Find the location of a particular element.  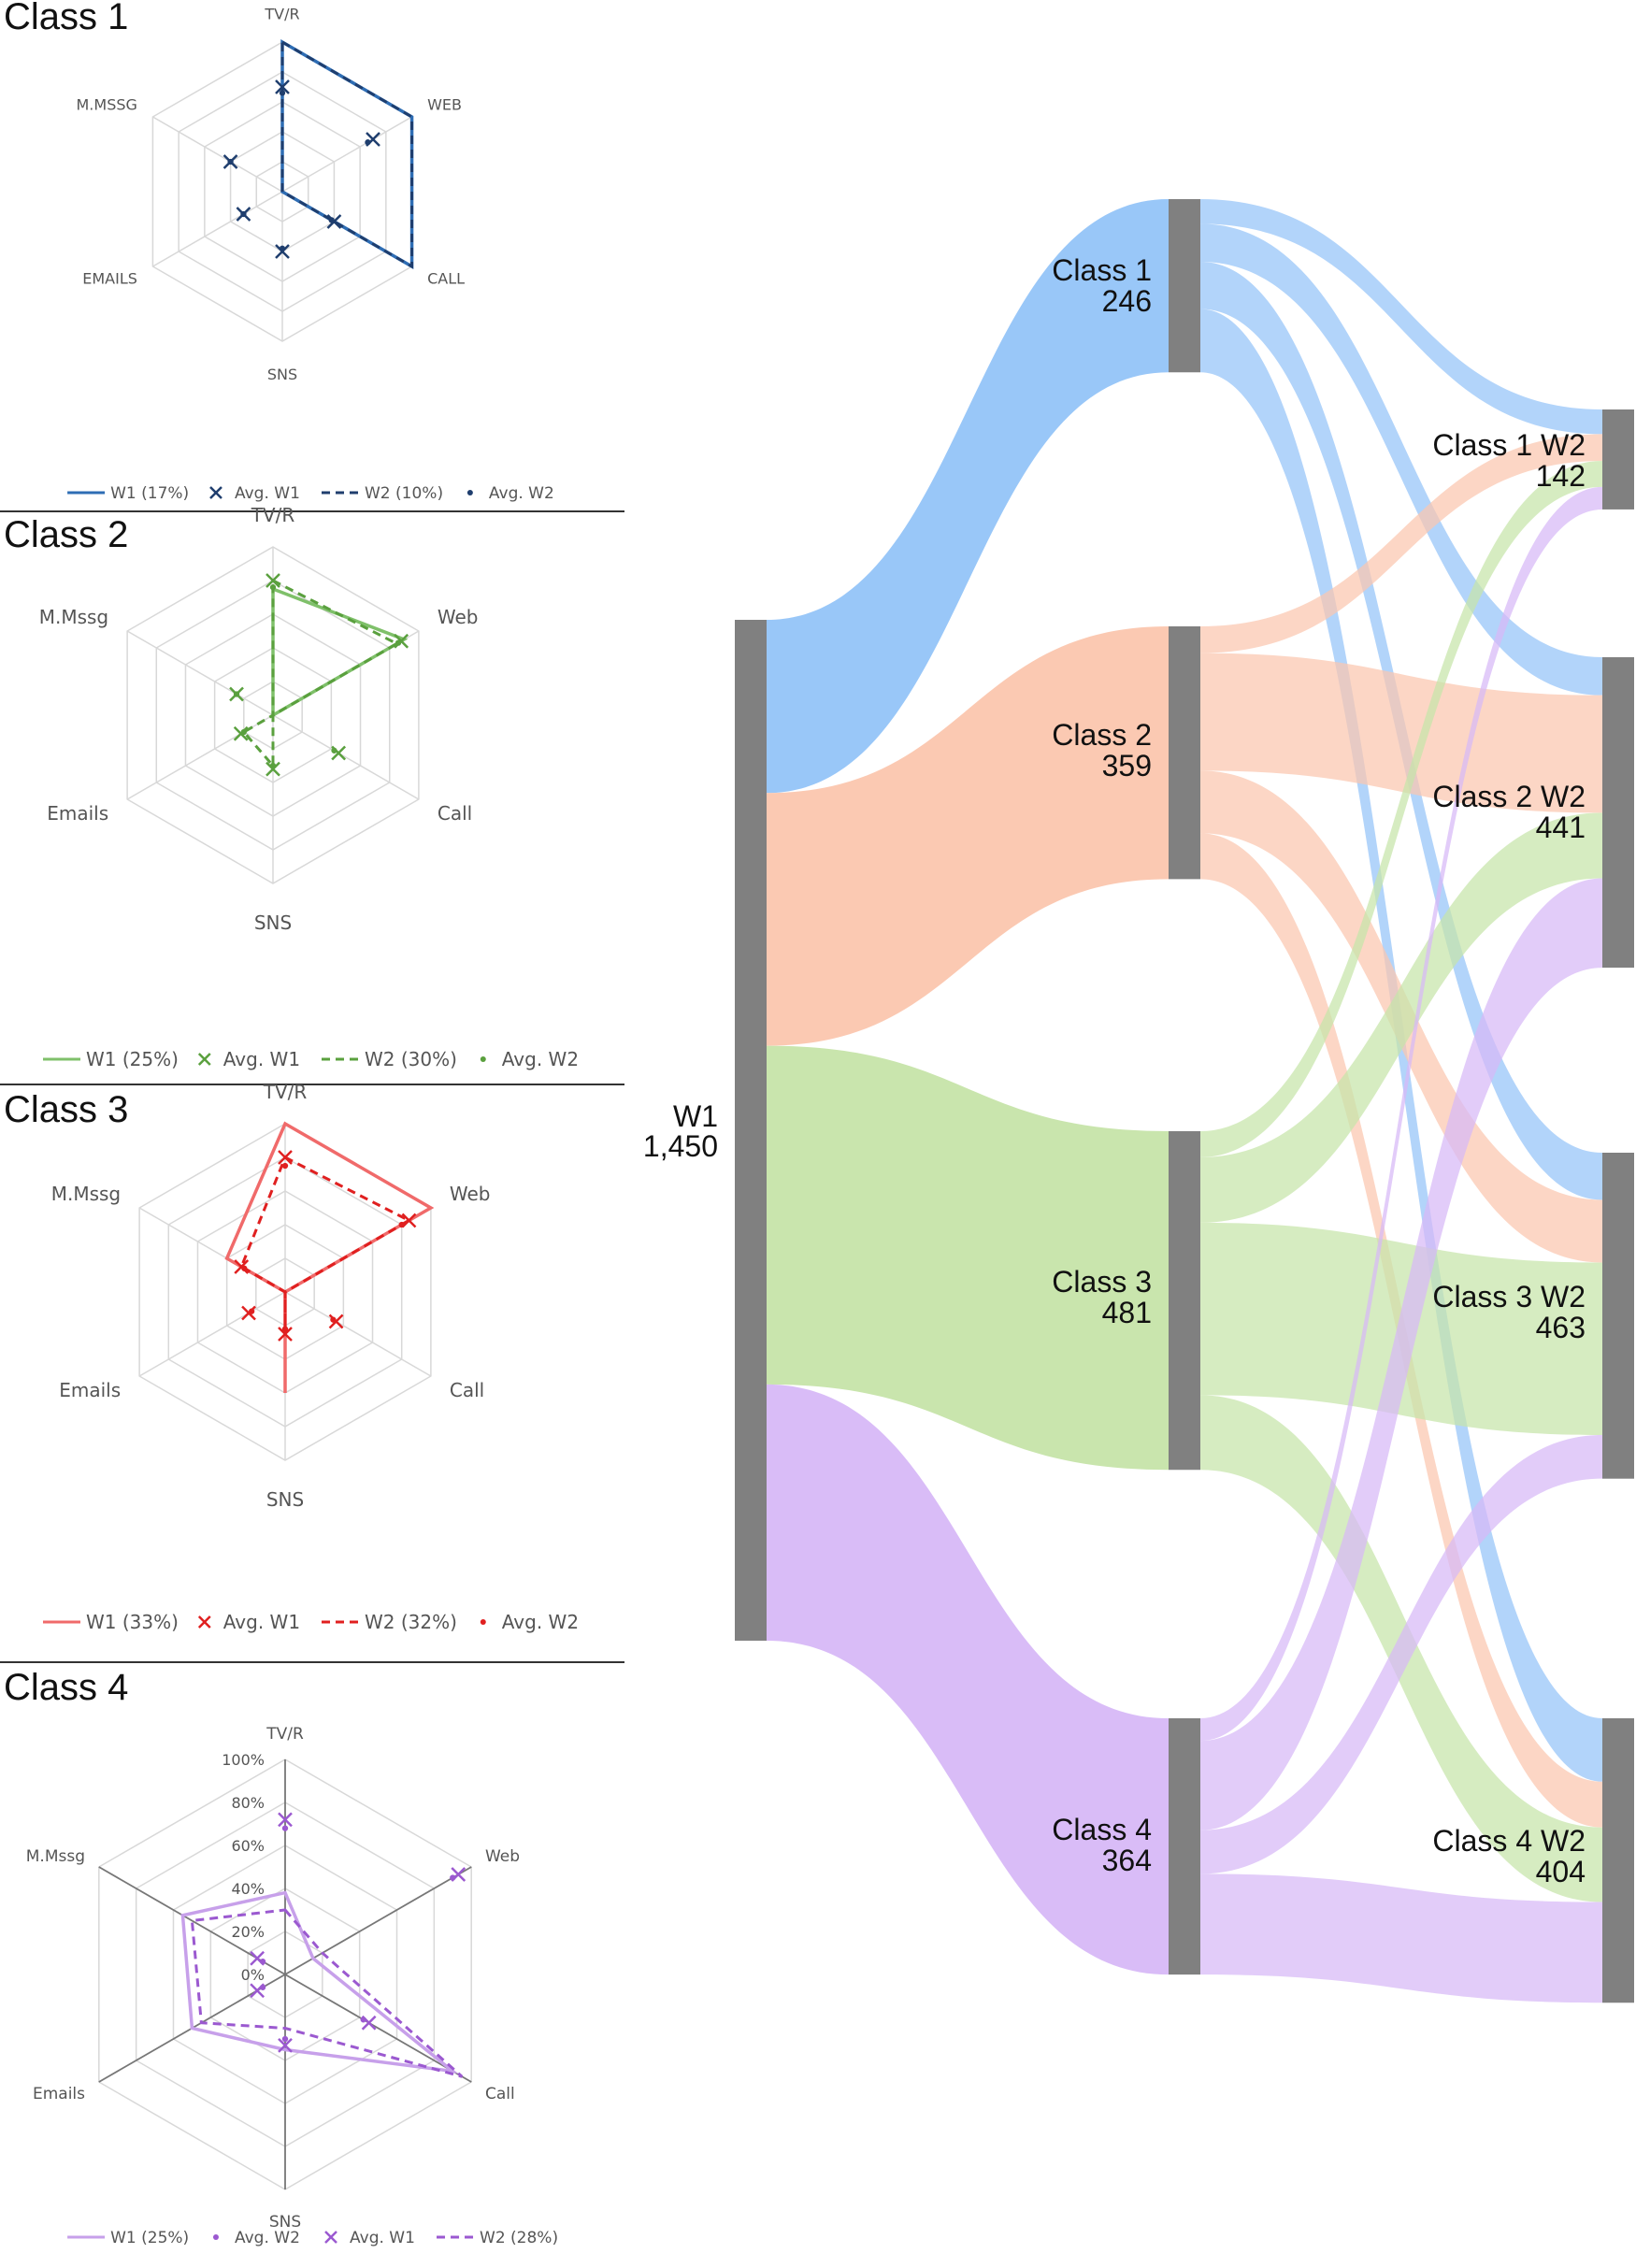

sankey-label-name: Class 1 W2 is located at coordinates (1509, 445).